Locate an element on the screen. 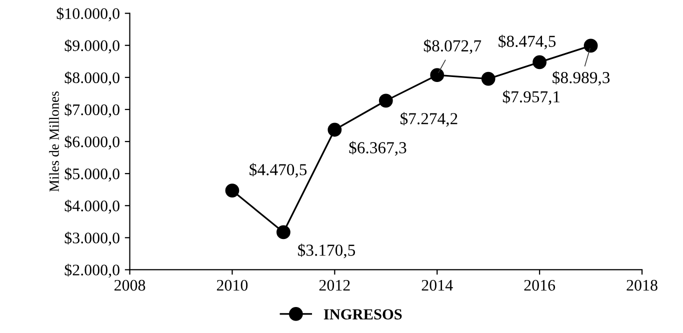 This screenshot has height=333, width=683. x-tick-label: 2010 is located at coordinates (232, 285).